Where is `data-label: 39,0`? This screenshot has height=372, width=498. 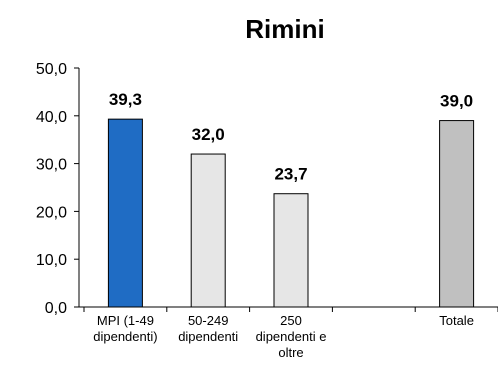 data-label: 39,0 is located at coordinates (456, 101).